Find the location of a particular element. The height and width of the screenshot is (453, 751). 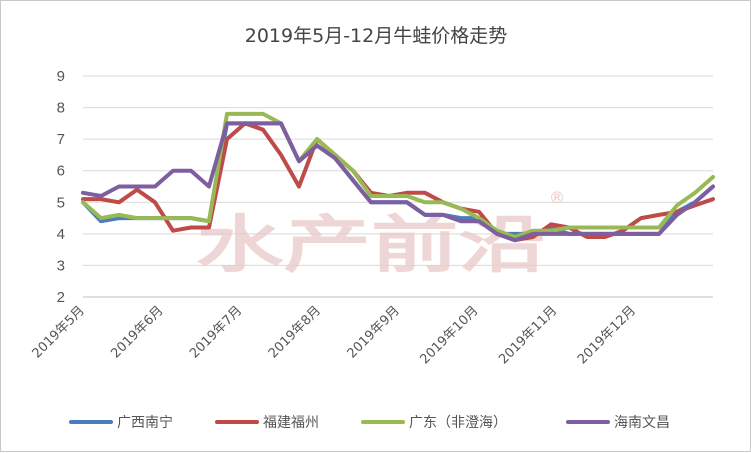

x-tick-label: 2019年11月 is located at coordinates (528, 335).